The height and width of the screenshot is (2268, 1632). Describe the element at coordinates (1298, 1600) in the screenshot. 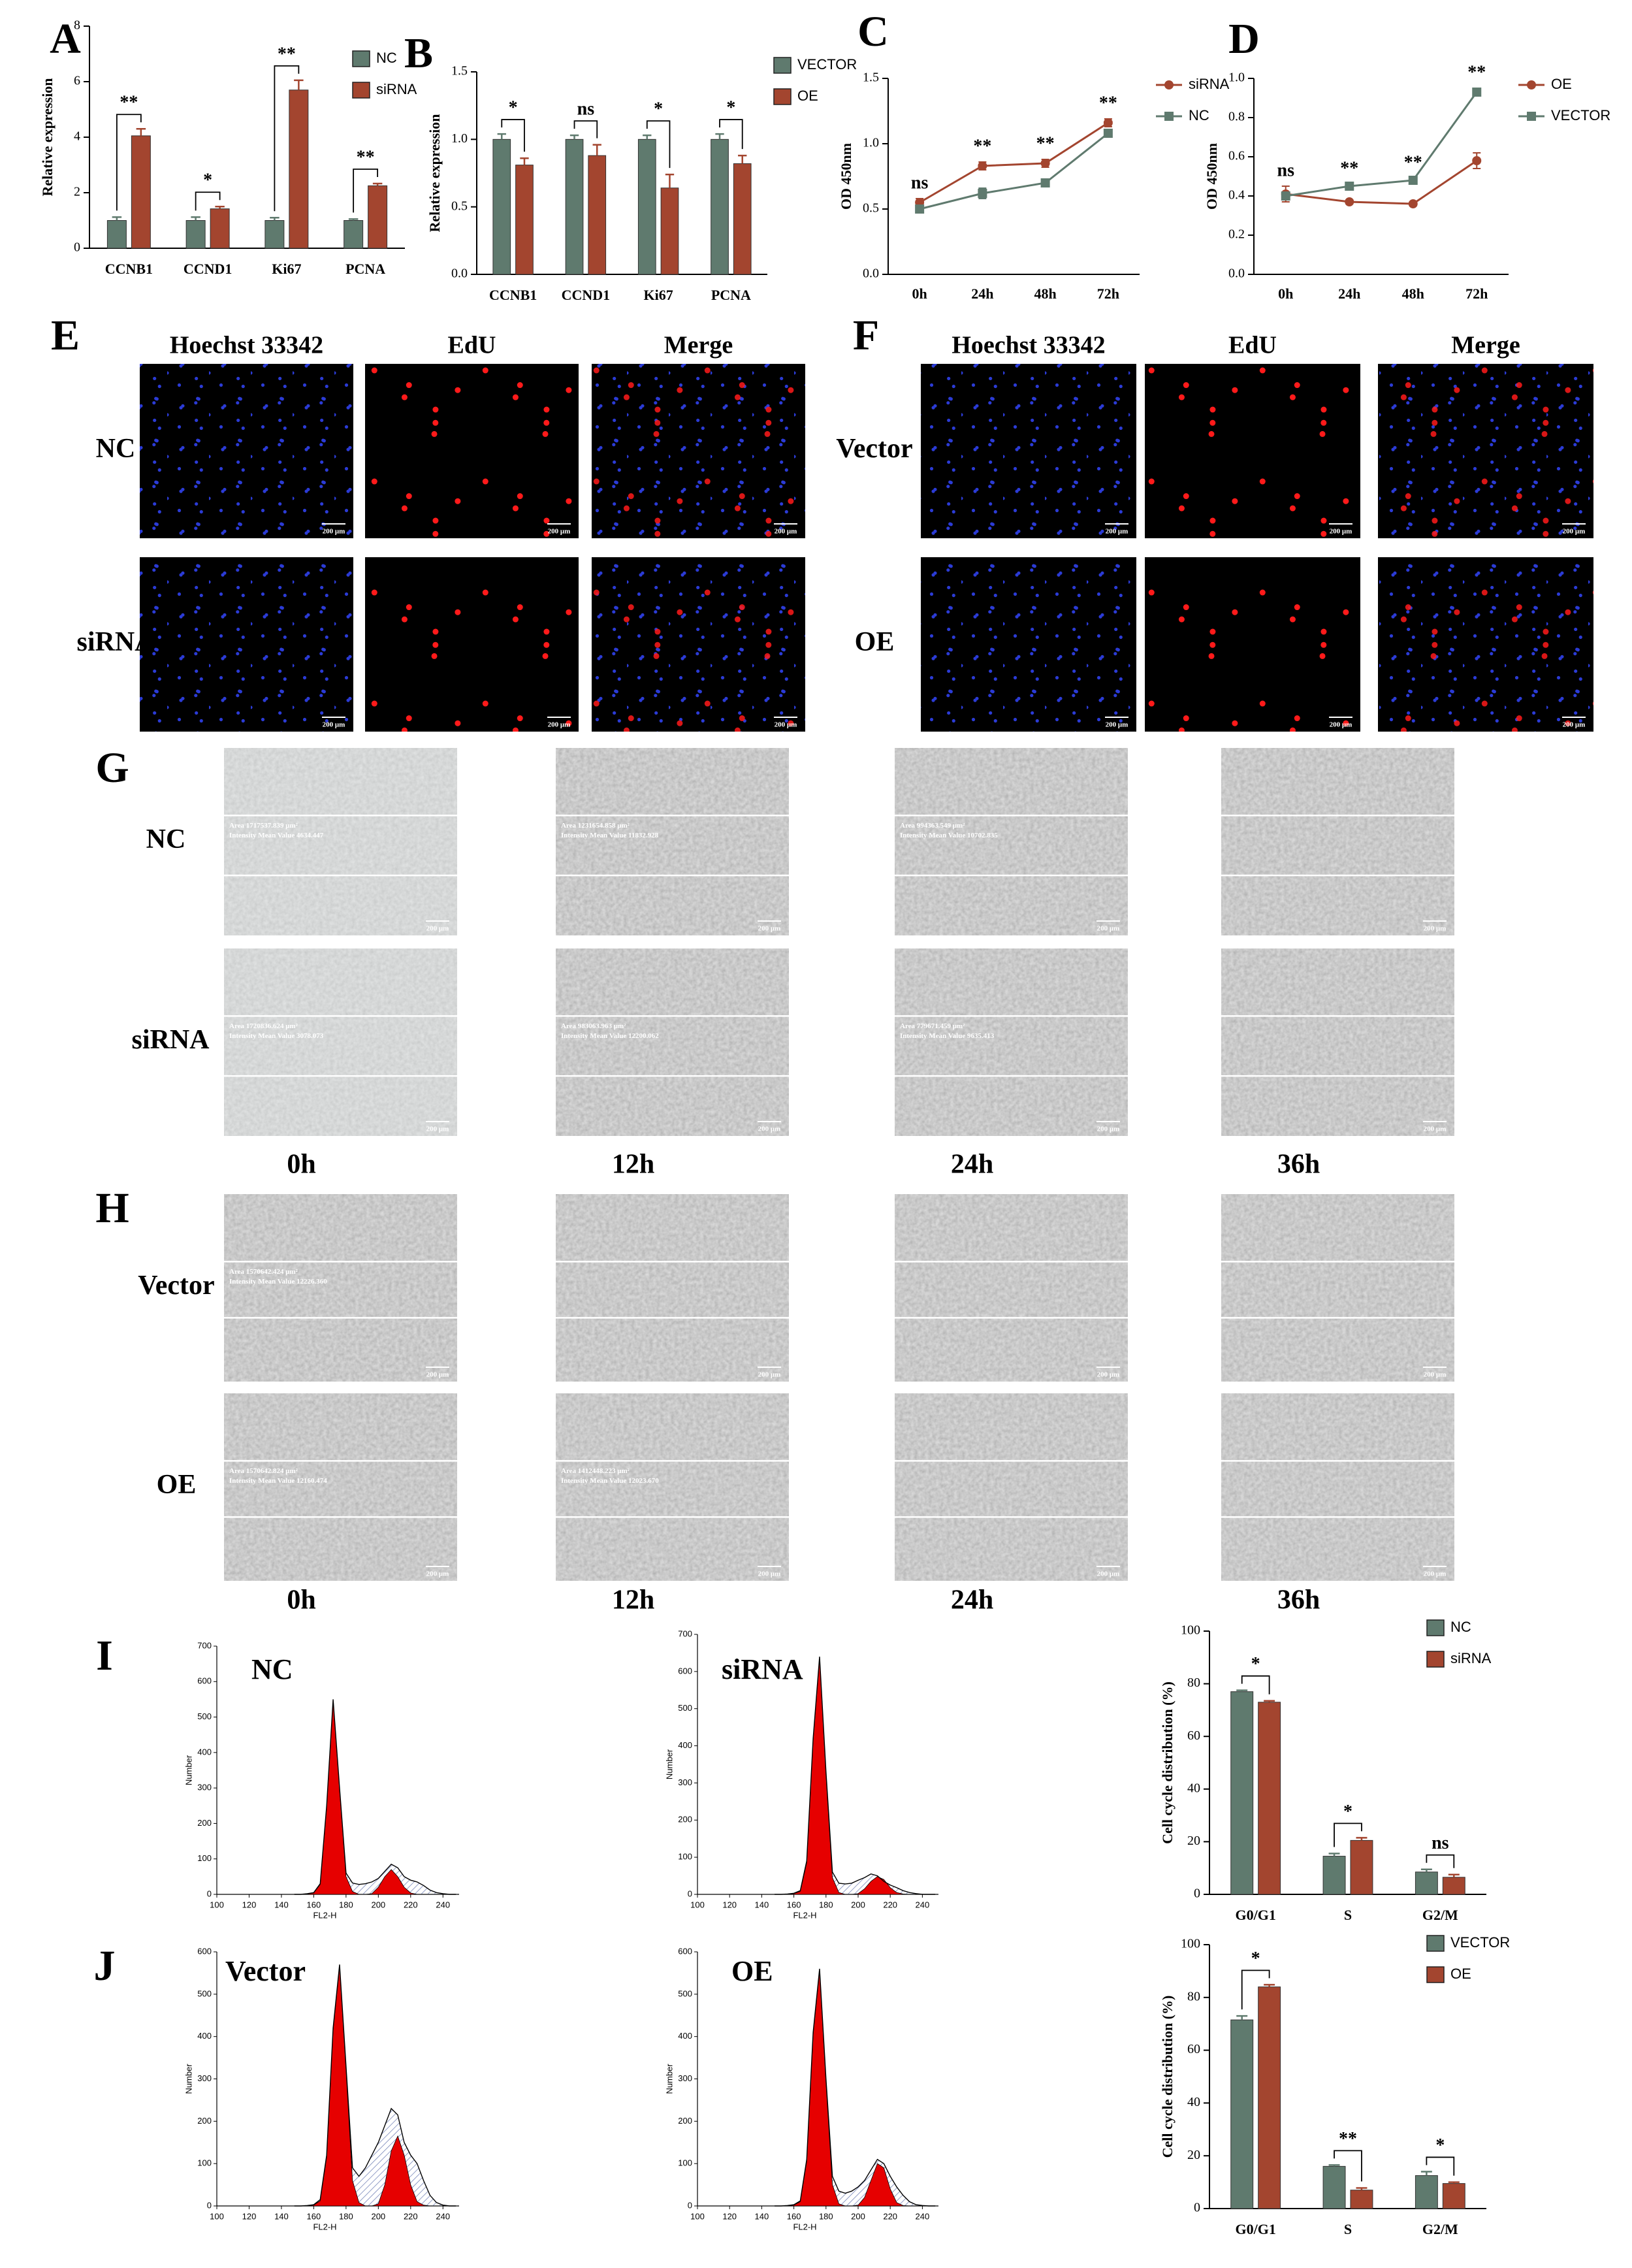

I see `time-label: 36h` at that location.